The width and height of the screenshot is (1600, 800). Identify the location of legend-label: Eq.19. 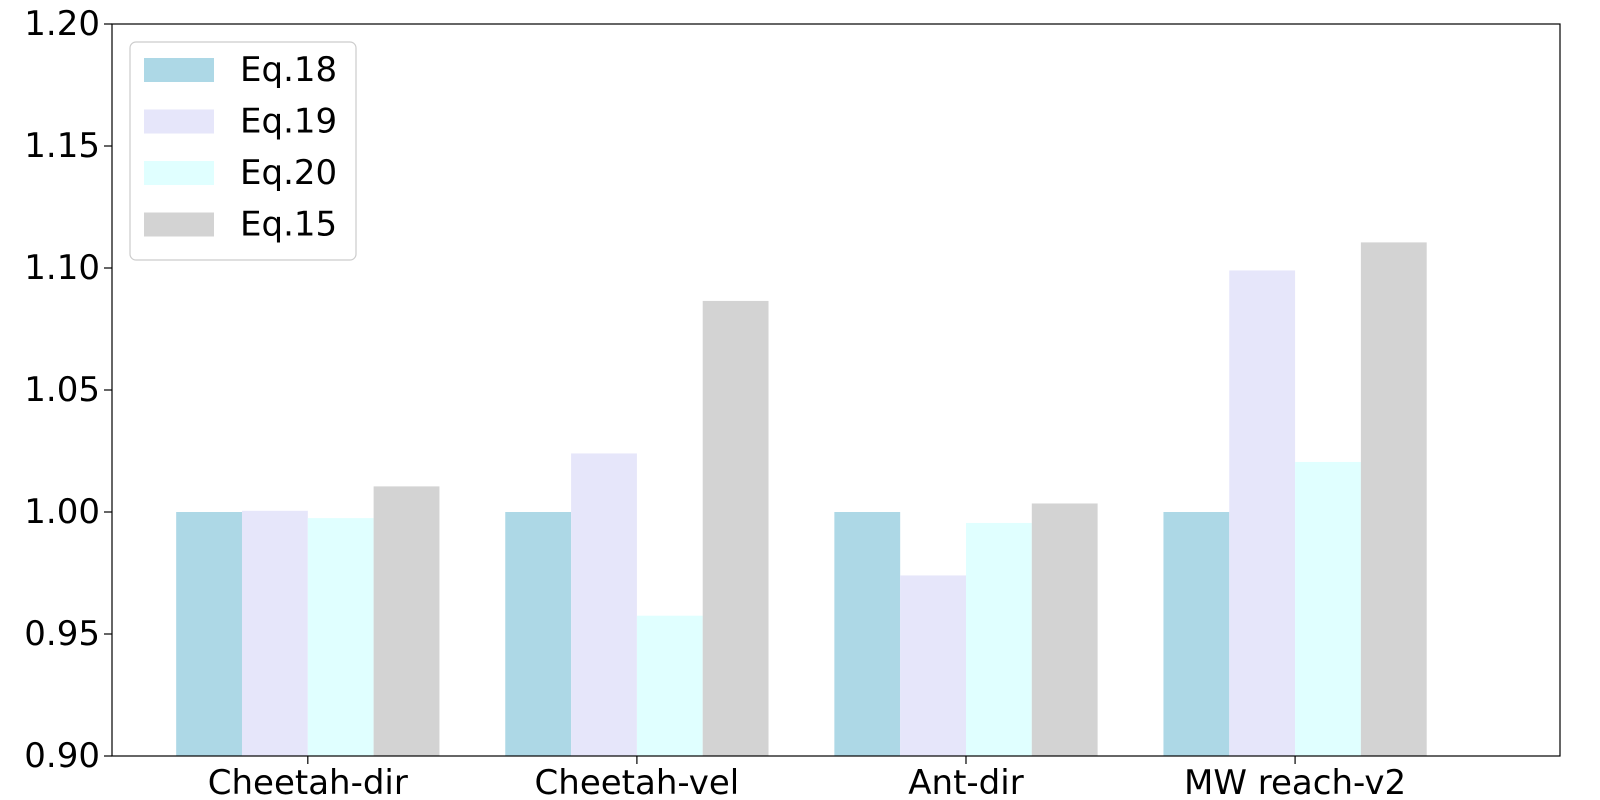
(288, 122).